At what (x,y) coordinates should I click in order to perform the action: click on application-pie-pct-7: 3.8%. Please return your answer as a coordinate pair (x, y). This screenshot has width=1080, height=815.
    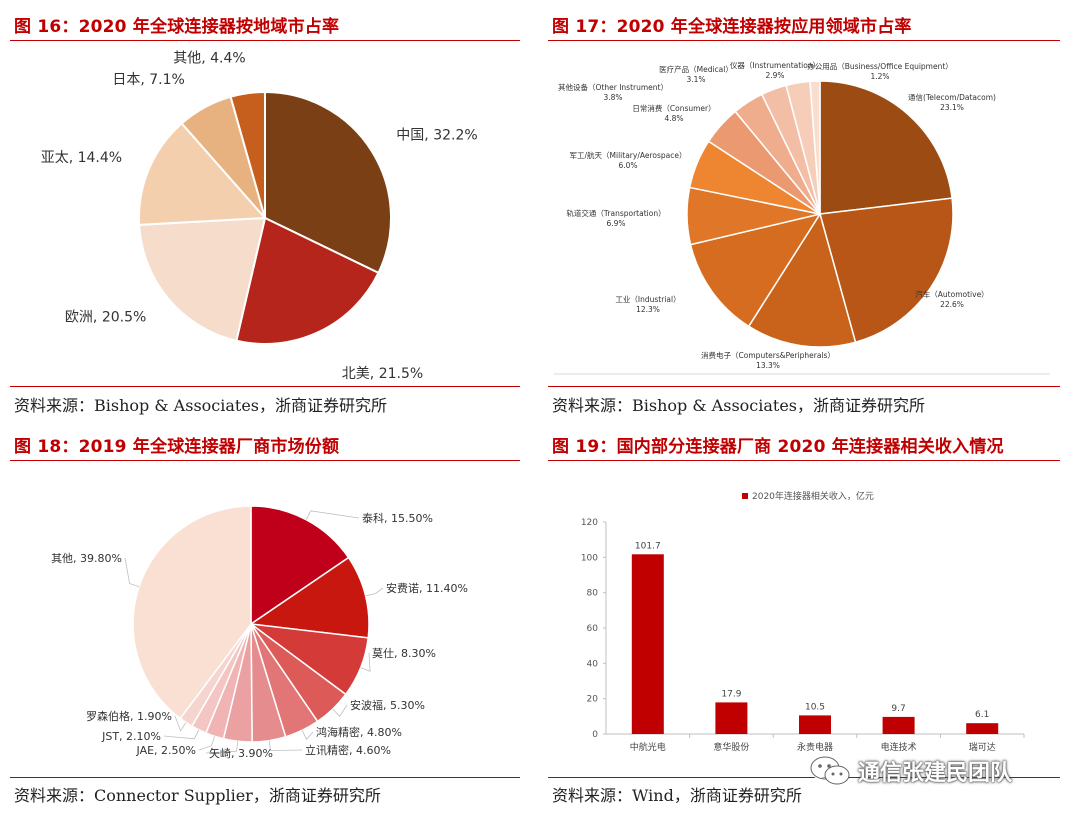
    Looking at the image, I should click on (612, 97).